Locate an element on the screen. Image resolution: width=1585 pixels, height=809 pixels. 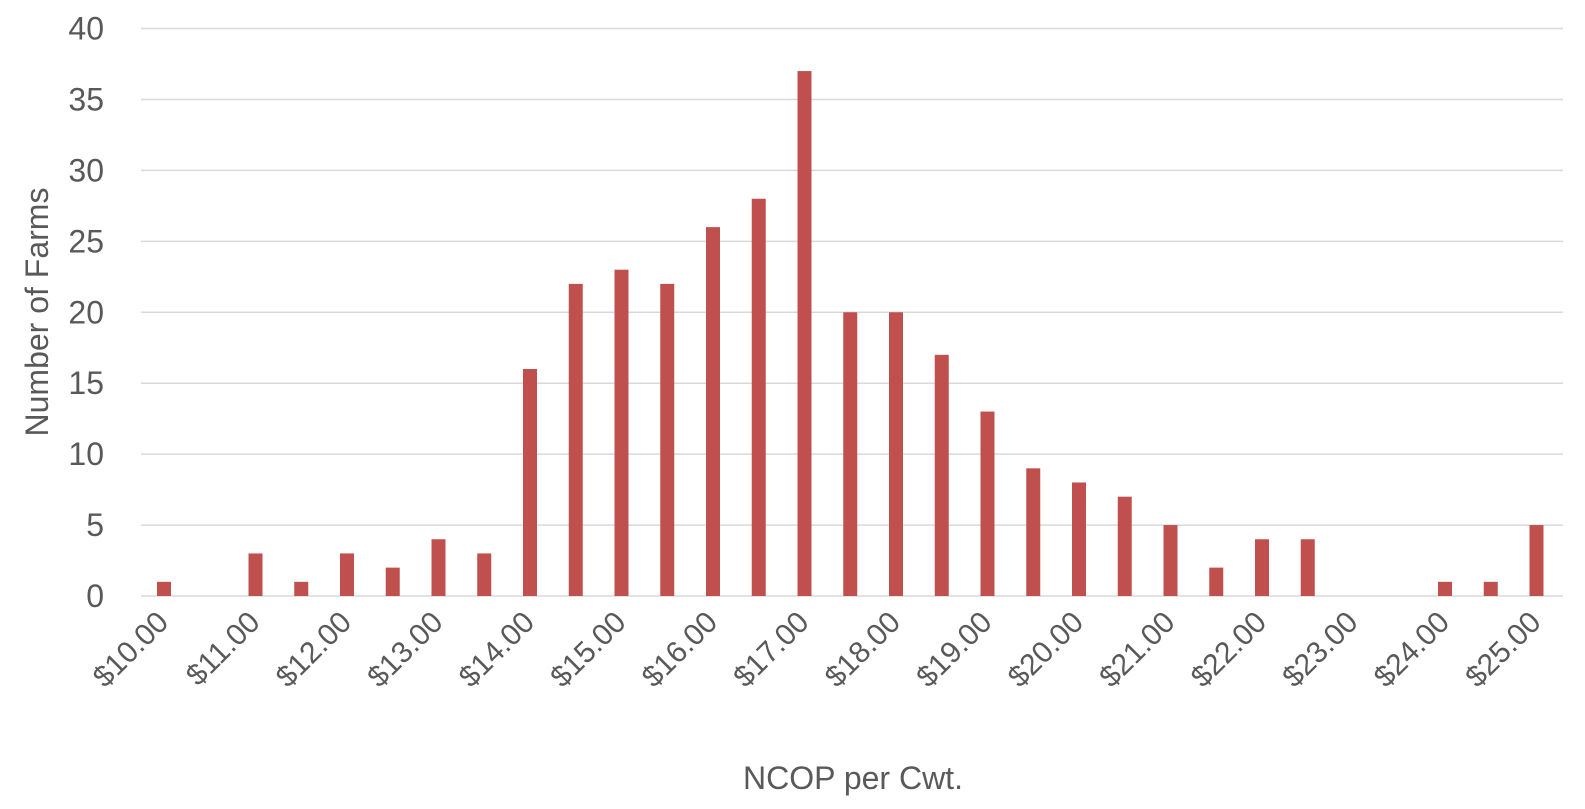
y-axis-ticks: 0 5 10 15 20 25 30 35 40 is located at coordinates (86, 313).